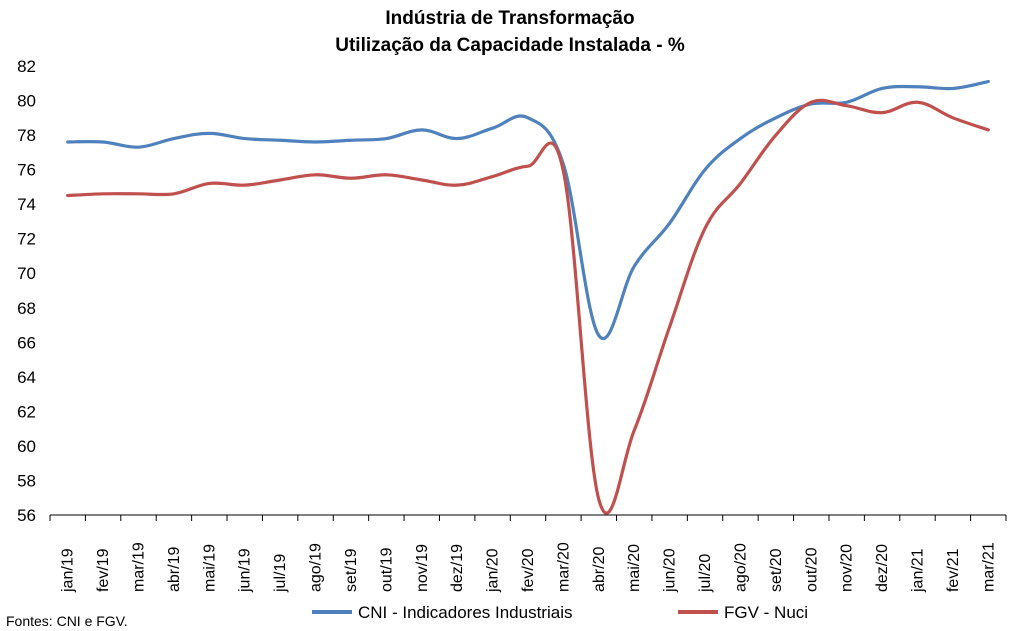 The image size is (1012, 631). I want to click on y-tick-label: 60, so click(26, 446).